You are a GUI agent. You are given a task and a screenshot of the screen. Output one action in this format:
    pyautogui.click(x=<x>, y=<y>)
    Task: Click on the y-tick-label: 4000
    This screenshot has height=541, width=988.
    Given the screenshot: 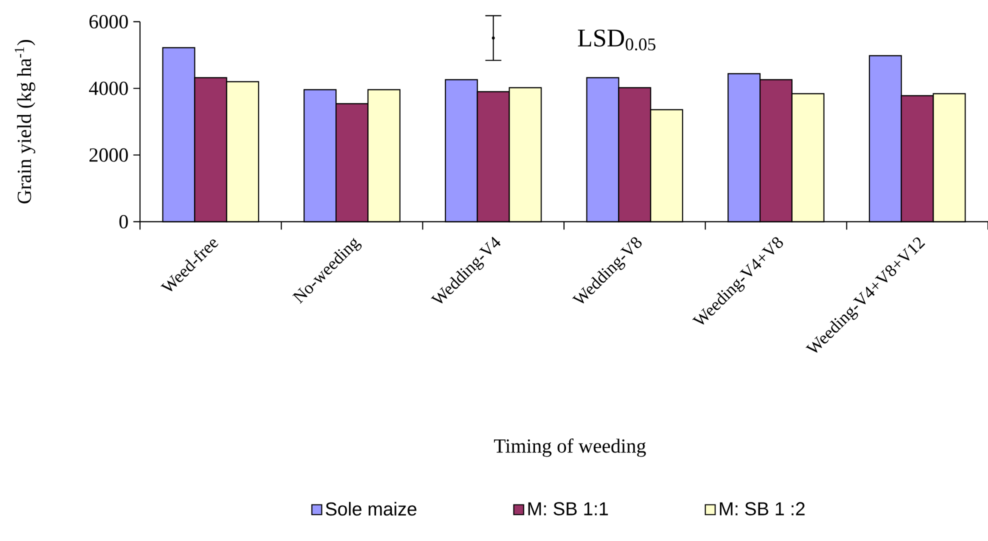 What is the action you would take?
    pyautogui.click(x=108, y=89)
    